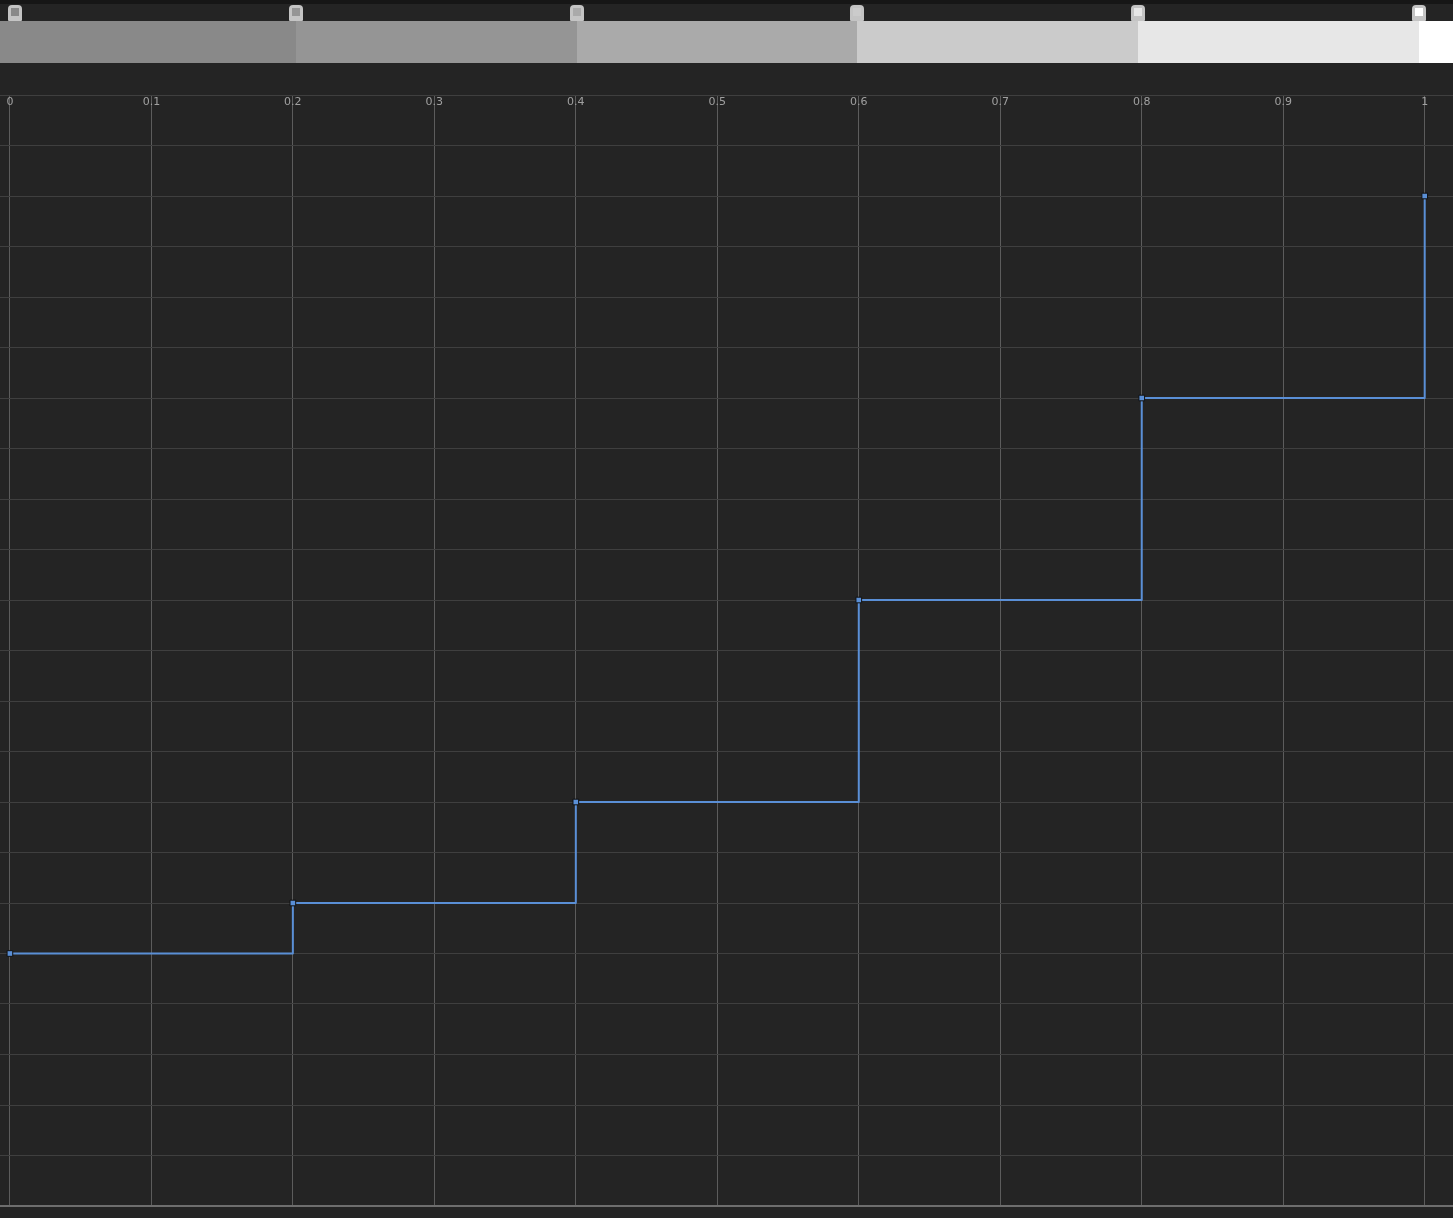 The height and width of the screenshot is (1218, 1453). What do you see at coordinates (1425, 102) in the screenshot?
I see `x-tick-label: 1` at bounding box center [1425, 102].